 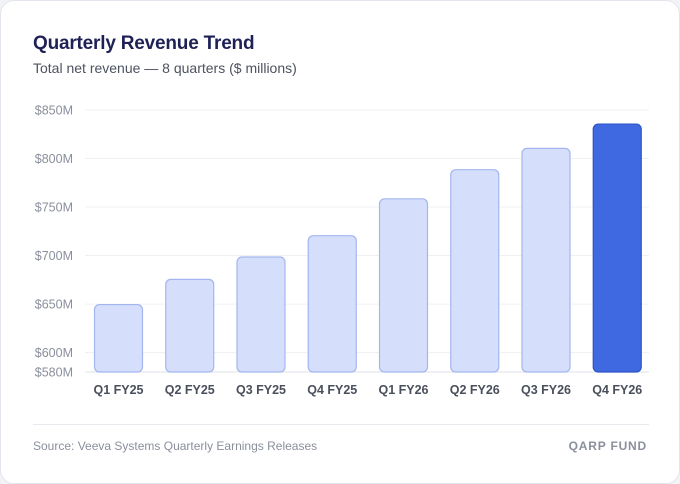 I want to click on x-tick-label: Q1 FY26, so click(x=403, y=390).